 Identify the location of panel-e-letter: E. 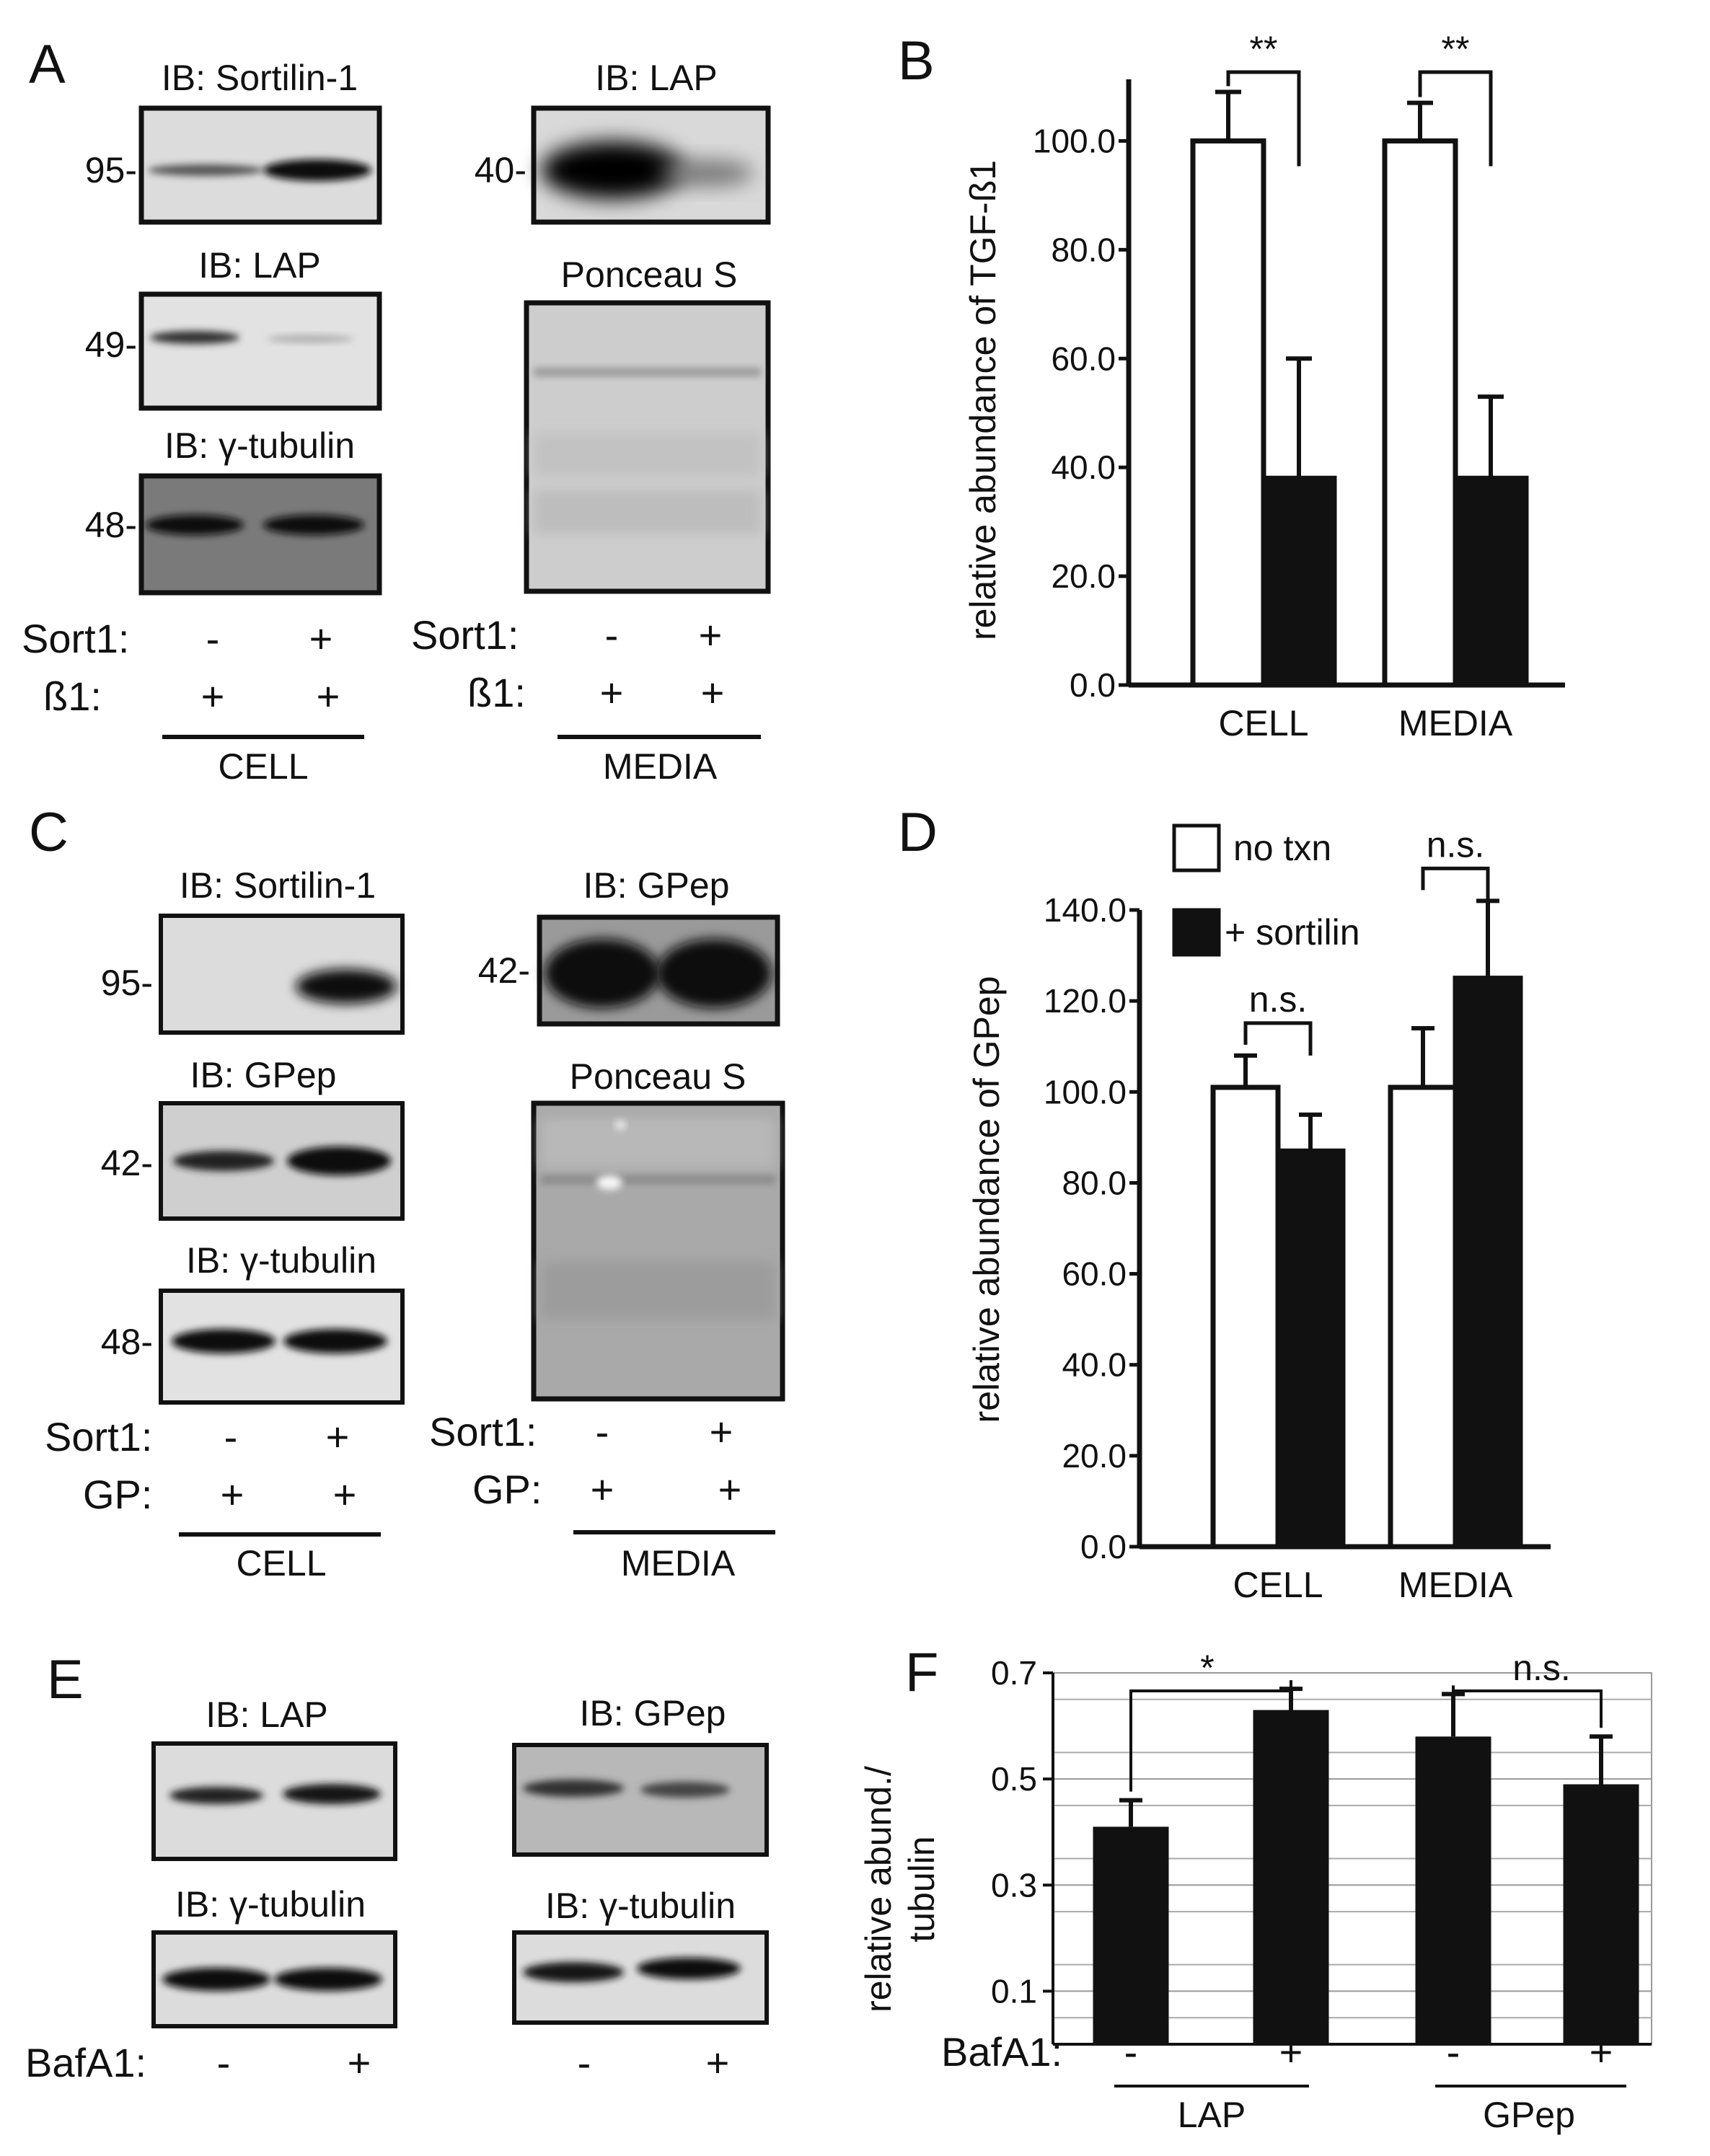
(66, 1679).